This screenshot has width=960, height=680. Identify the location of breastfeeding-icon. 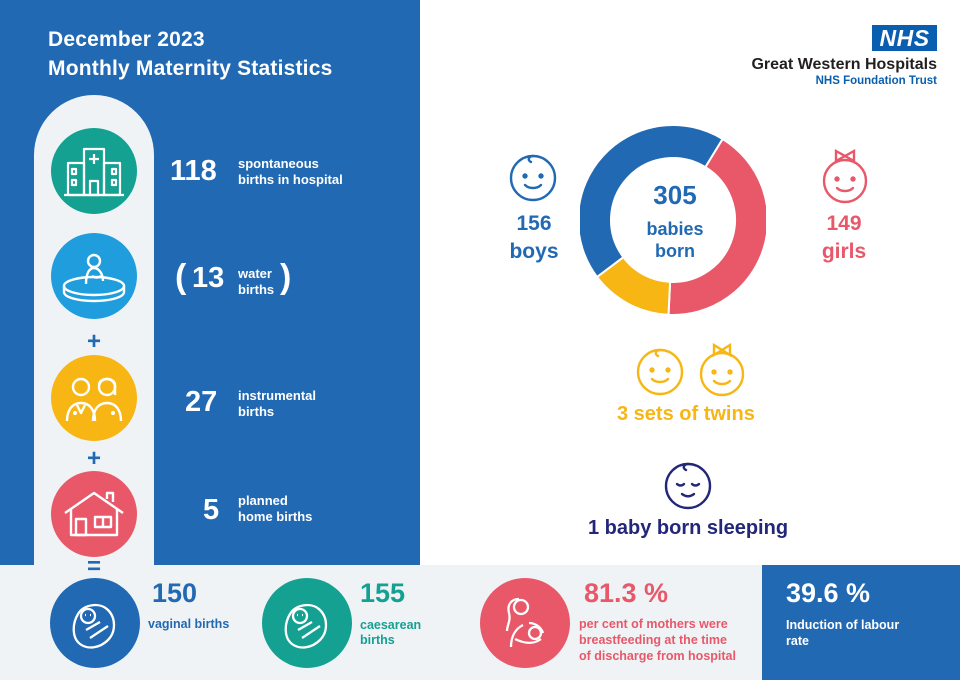
(525, 622).